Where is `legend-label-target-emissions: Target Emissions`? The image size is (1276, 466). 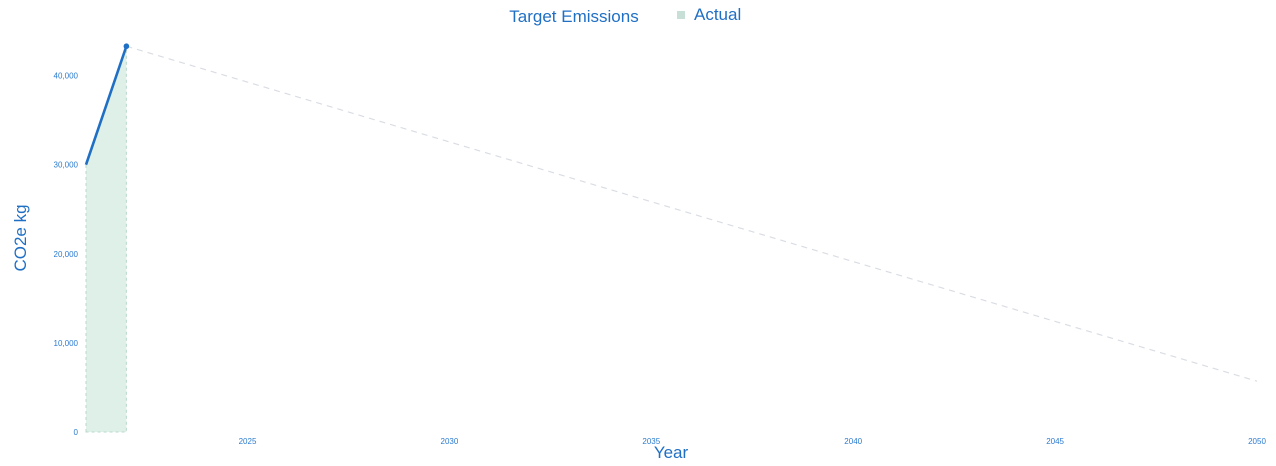
legend-label-target-emissions: Target Emissions is located at coordinates (573, 16).